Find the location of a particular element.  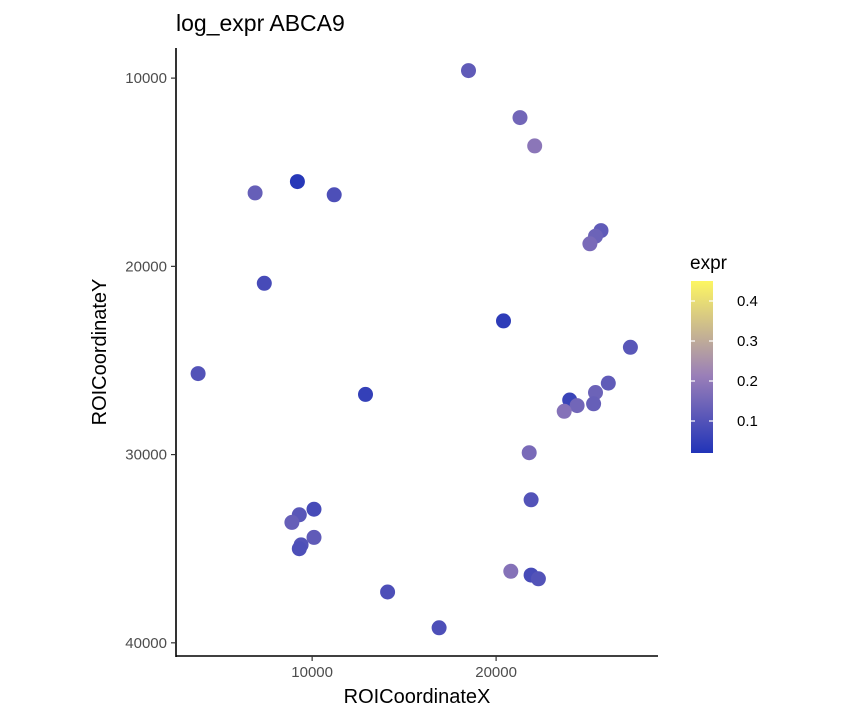

legend-tick-label: 0.1 is located at coordinates (747, 421).